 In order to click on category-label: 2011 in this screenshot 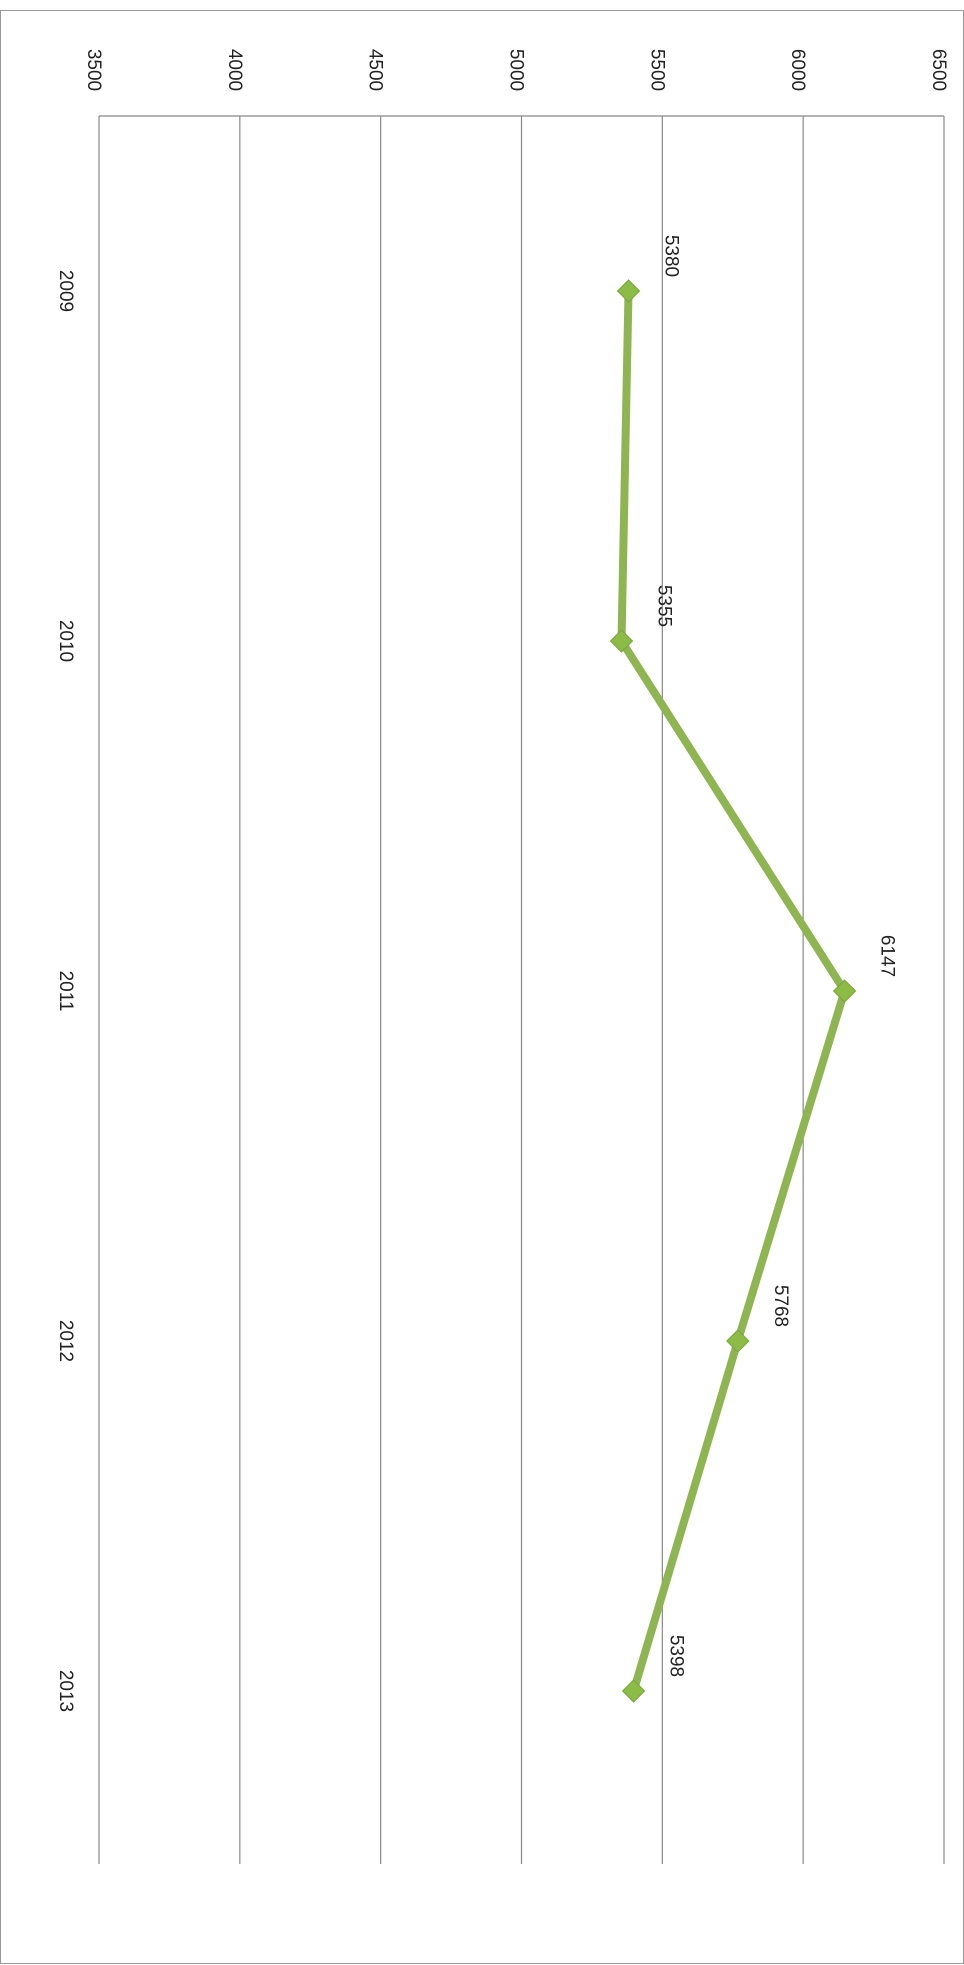, I will do `click(65, 991)`.